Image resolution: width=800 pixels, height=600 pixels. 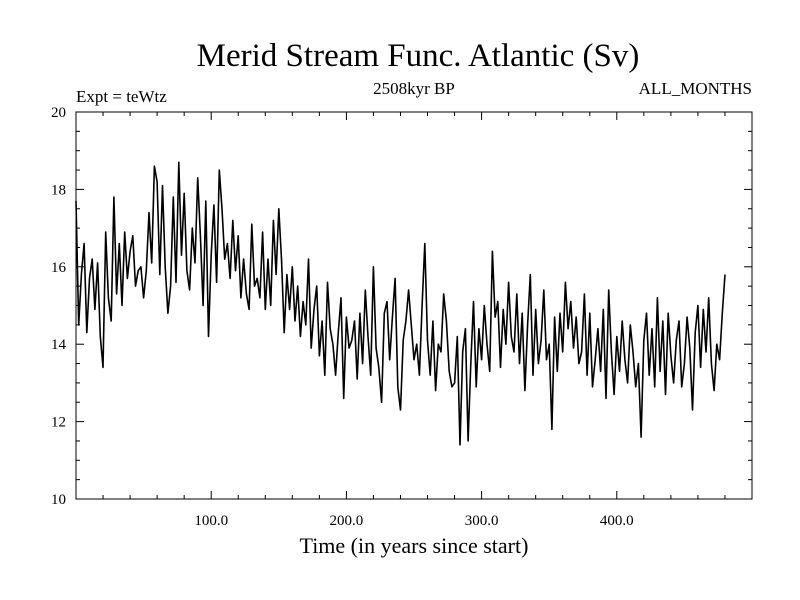 I want to click on y-tick-label: 18, so click(x=58, y=190).